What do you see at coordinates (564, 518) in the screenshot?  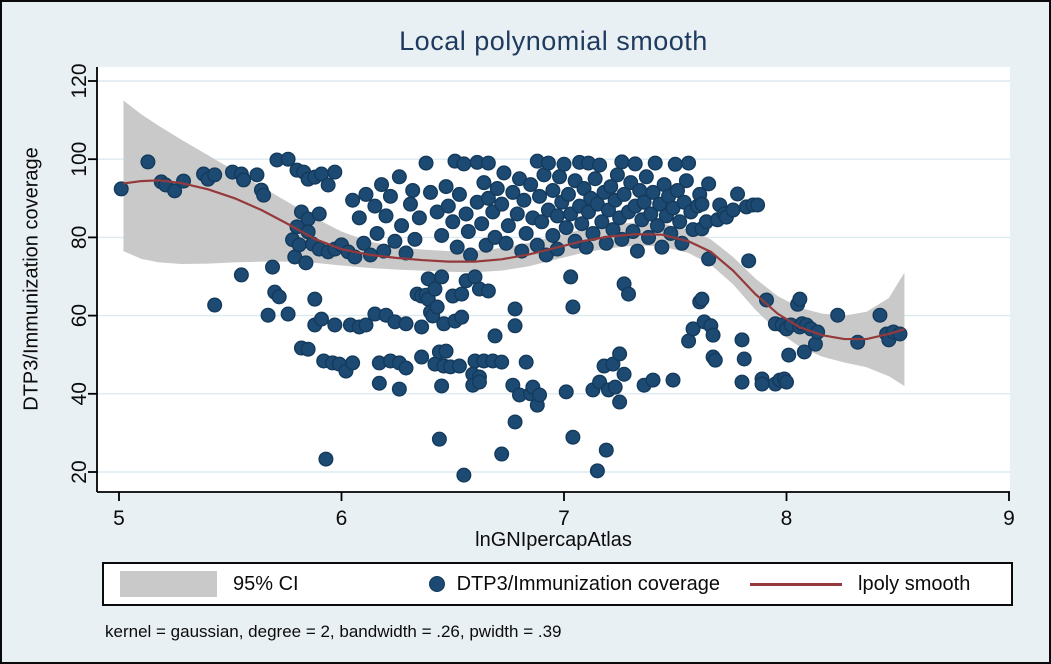 I see `x-tick-label: 7` at bounding box center [564, 518].